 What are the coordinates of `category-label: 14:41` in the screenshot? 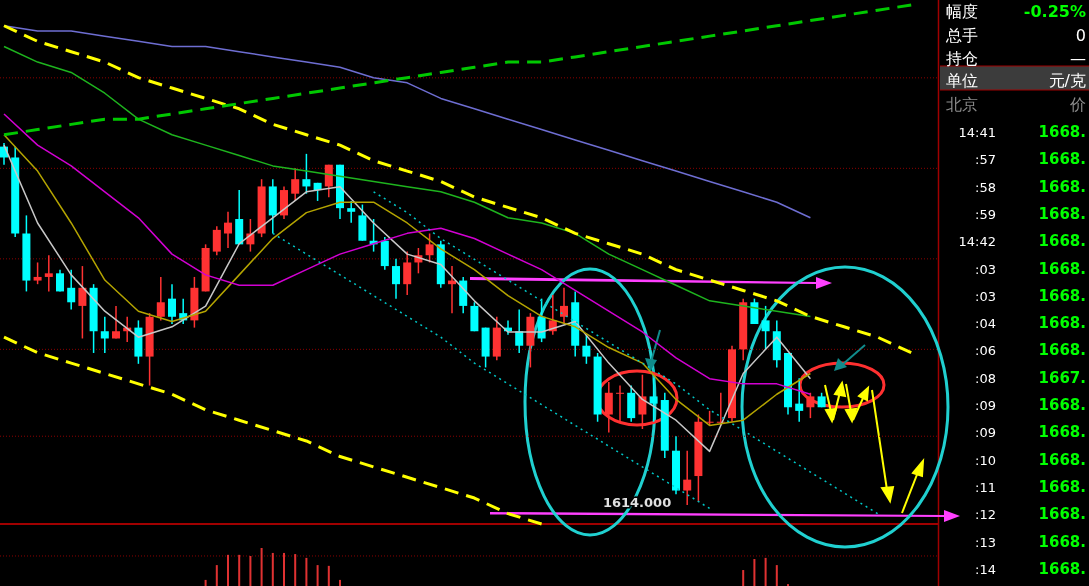 It's located at (977, 132).